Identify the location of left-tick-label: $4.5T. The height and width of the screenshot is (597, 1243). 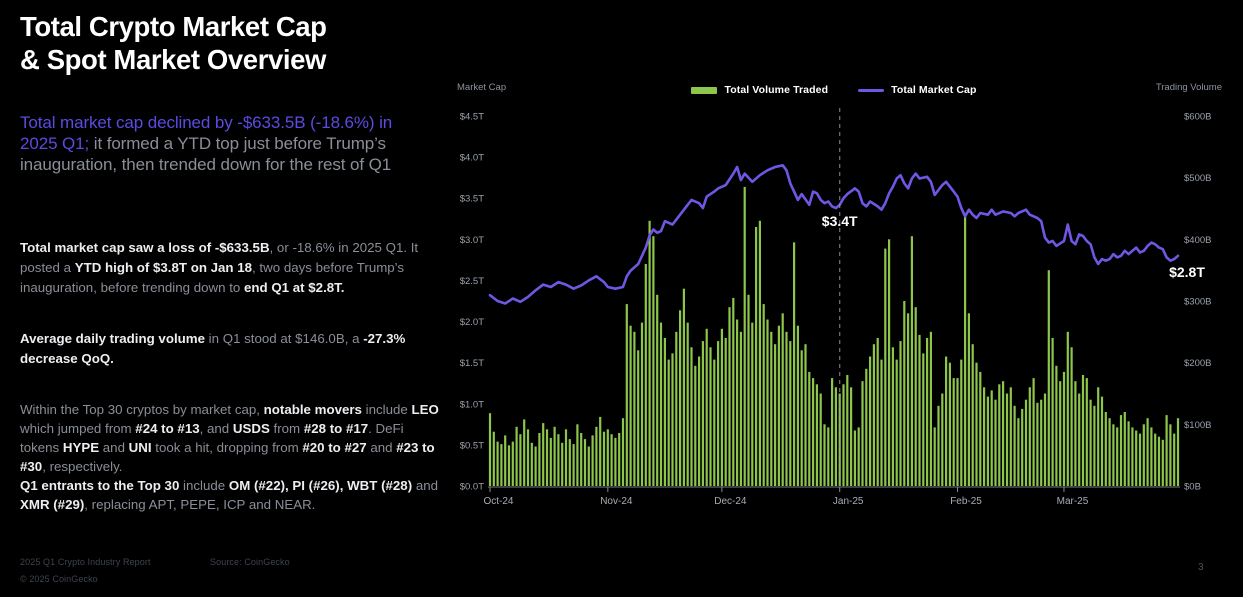
(472, 117).